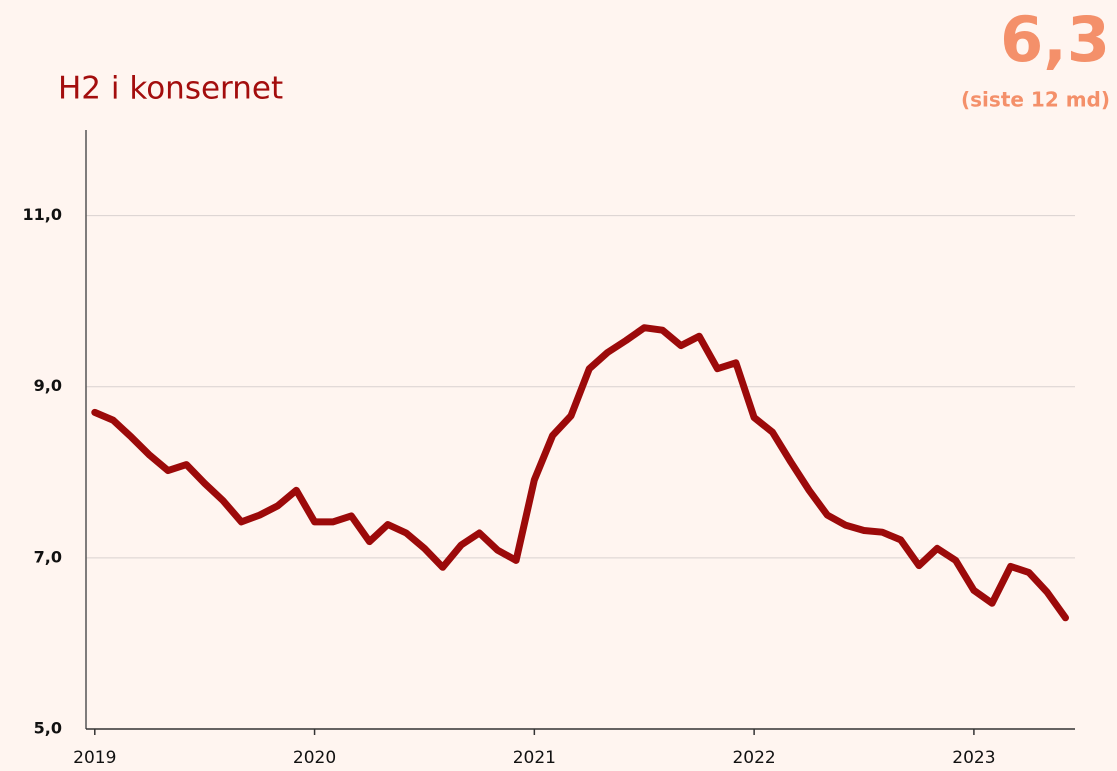 This screenshot has width=1117, height=771. I want to click on y-tick-label: 5,0, so click(48, 728).